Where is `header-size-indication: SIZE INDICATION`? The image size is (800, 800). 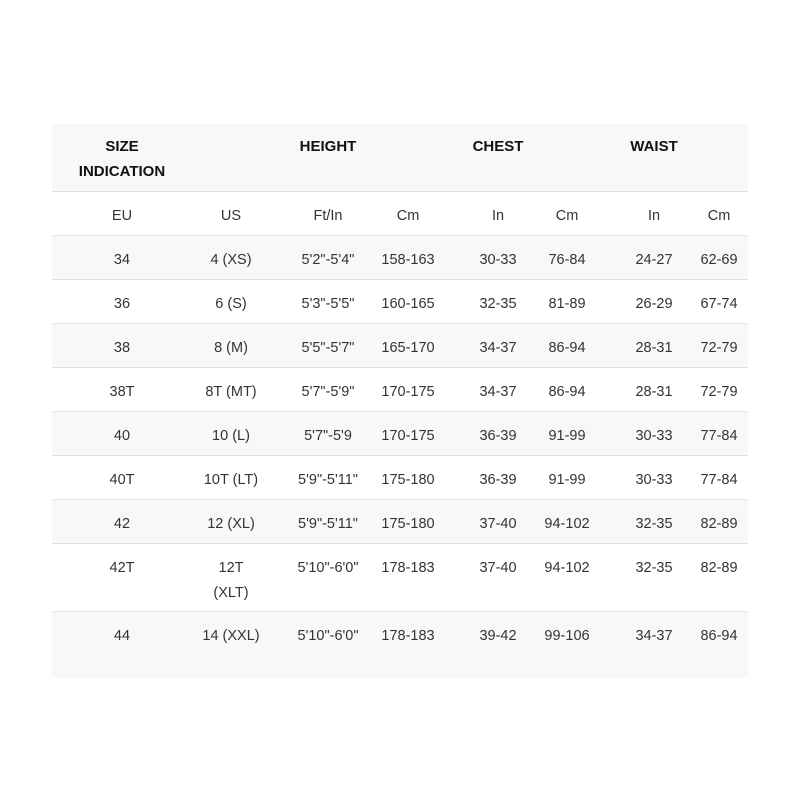 header-size-indication: SIZE INDICATION is located at coordinates (122, 159).